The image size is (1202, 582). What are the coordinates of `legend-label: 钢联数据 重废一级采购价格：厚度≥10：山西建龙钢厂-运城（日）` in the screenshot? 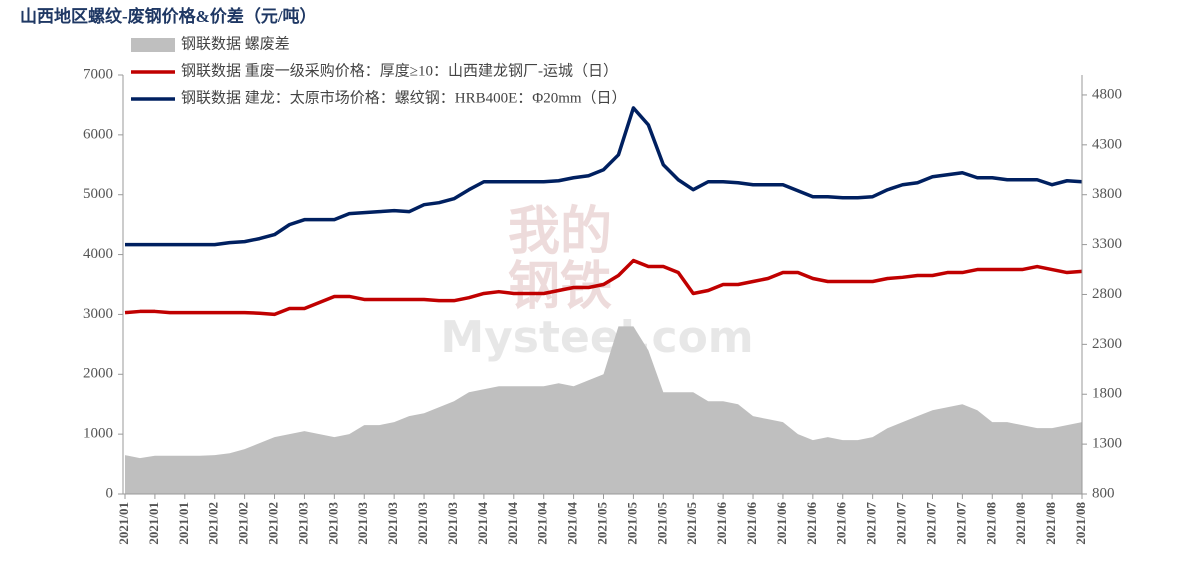 It's located at (399, 70).